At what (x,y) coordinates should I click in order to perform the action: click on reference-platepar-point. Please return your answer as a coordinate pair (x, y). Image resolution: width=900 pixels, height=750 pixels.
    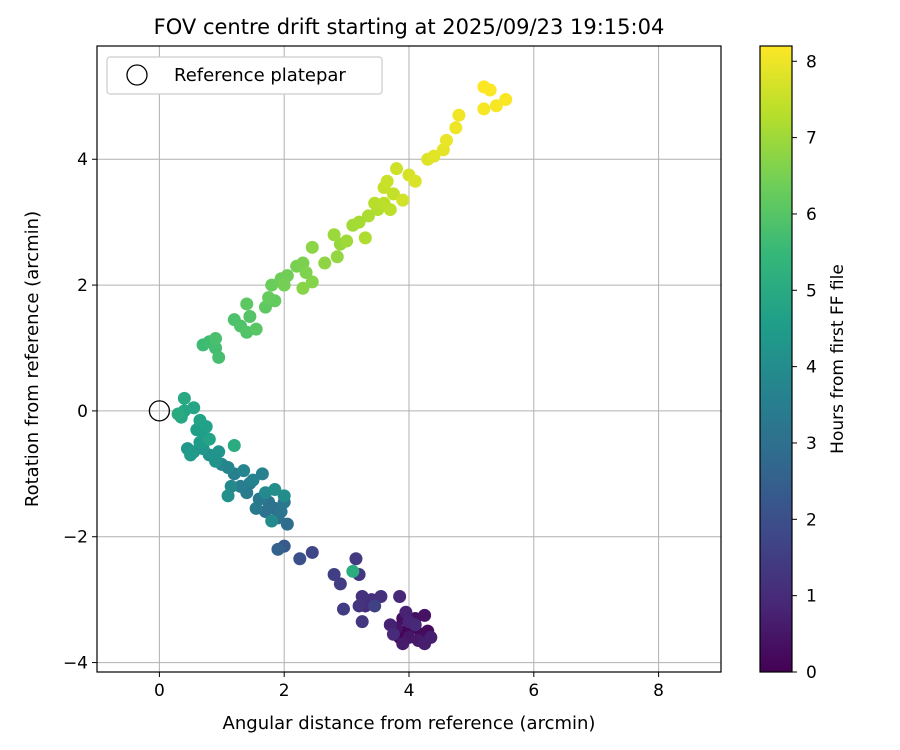
    Looking at the image, I should click on (159, 411).